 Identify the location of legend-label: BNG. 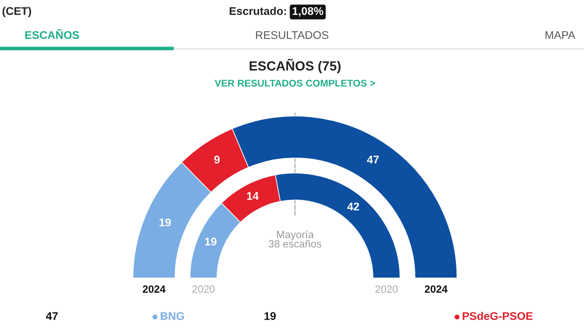
(172, 316).